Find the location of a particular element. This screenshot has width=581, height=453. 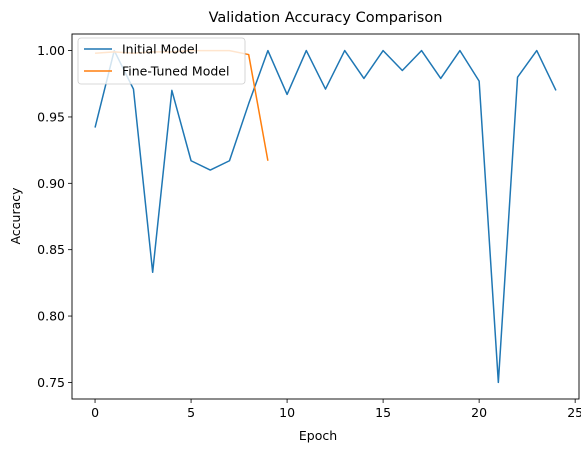

y-tick-label: 1.00 is located at coordinates (51, 50).